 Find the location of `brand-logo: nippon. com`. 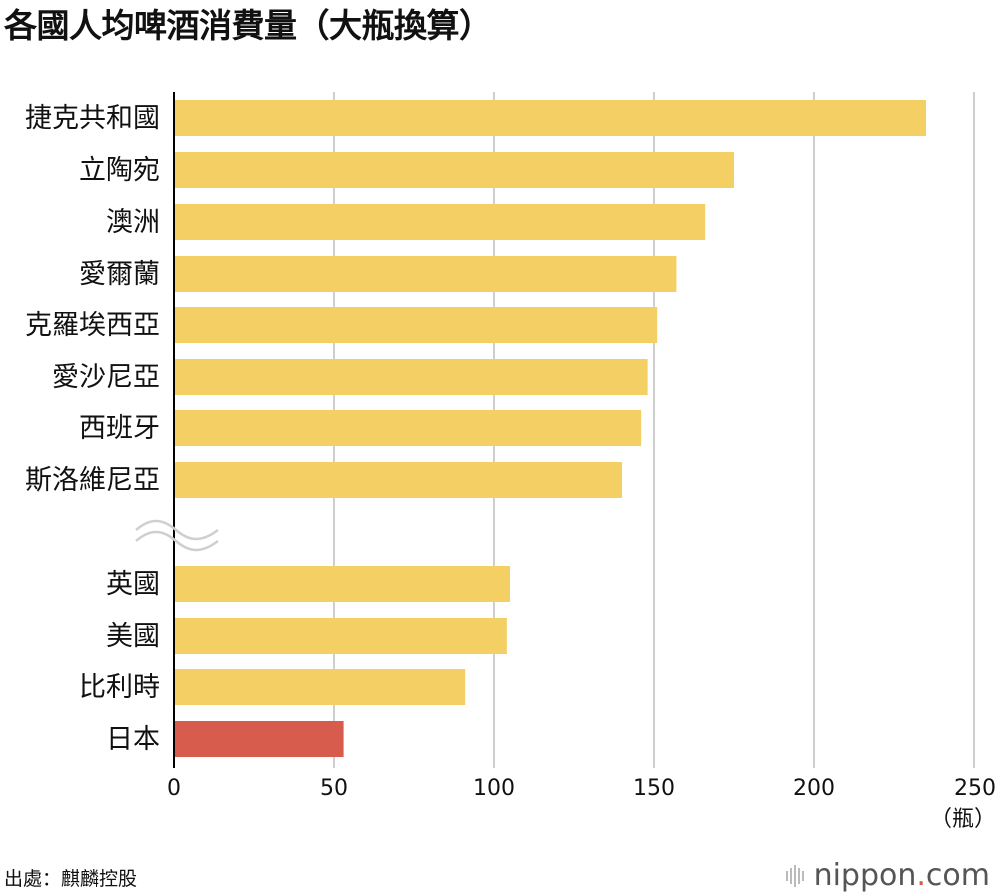

brand-logo: nippon. com is located at coordinates (887, 876).